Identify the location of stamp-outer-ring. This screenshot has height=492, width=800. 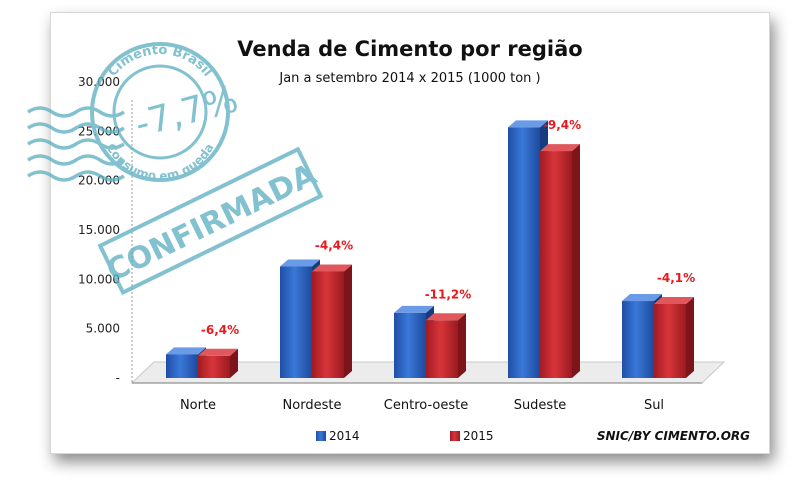
(160, 112).